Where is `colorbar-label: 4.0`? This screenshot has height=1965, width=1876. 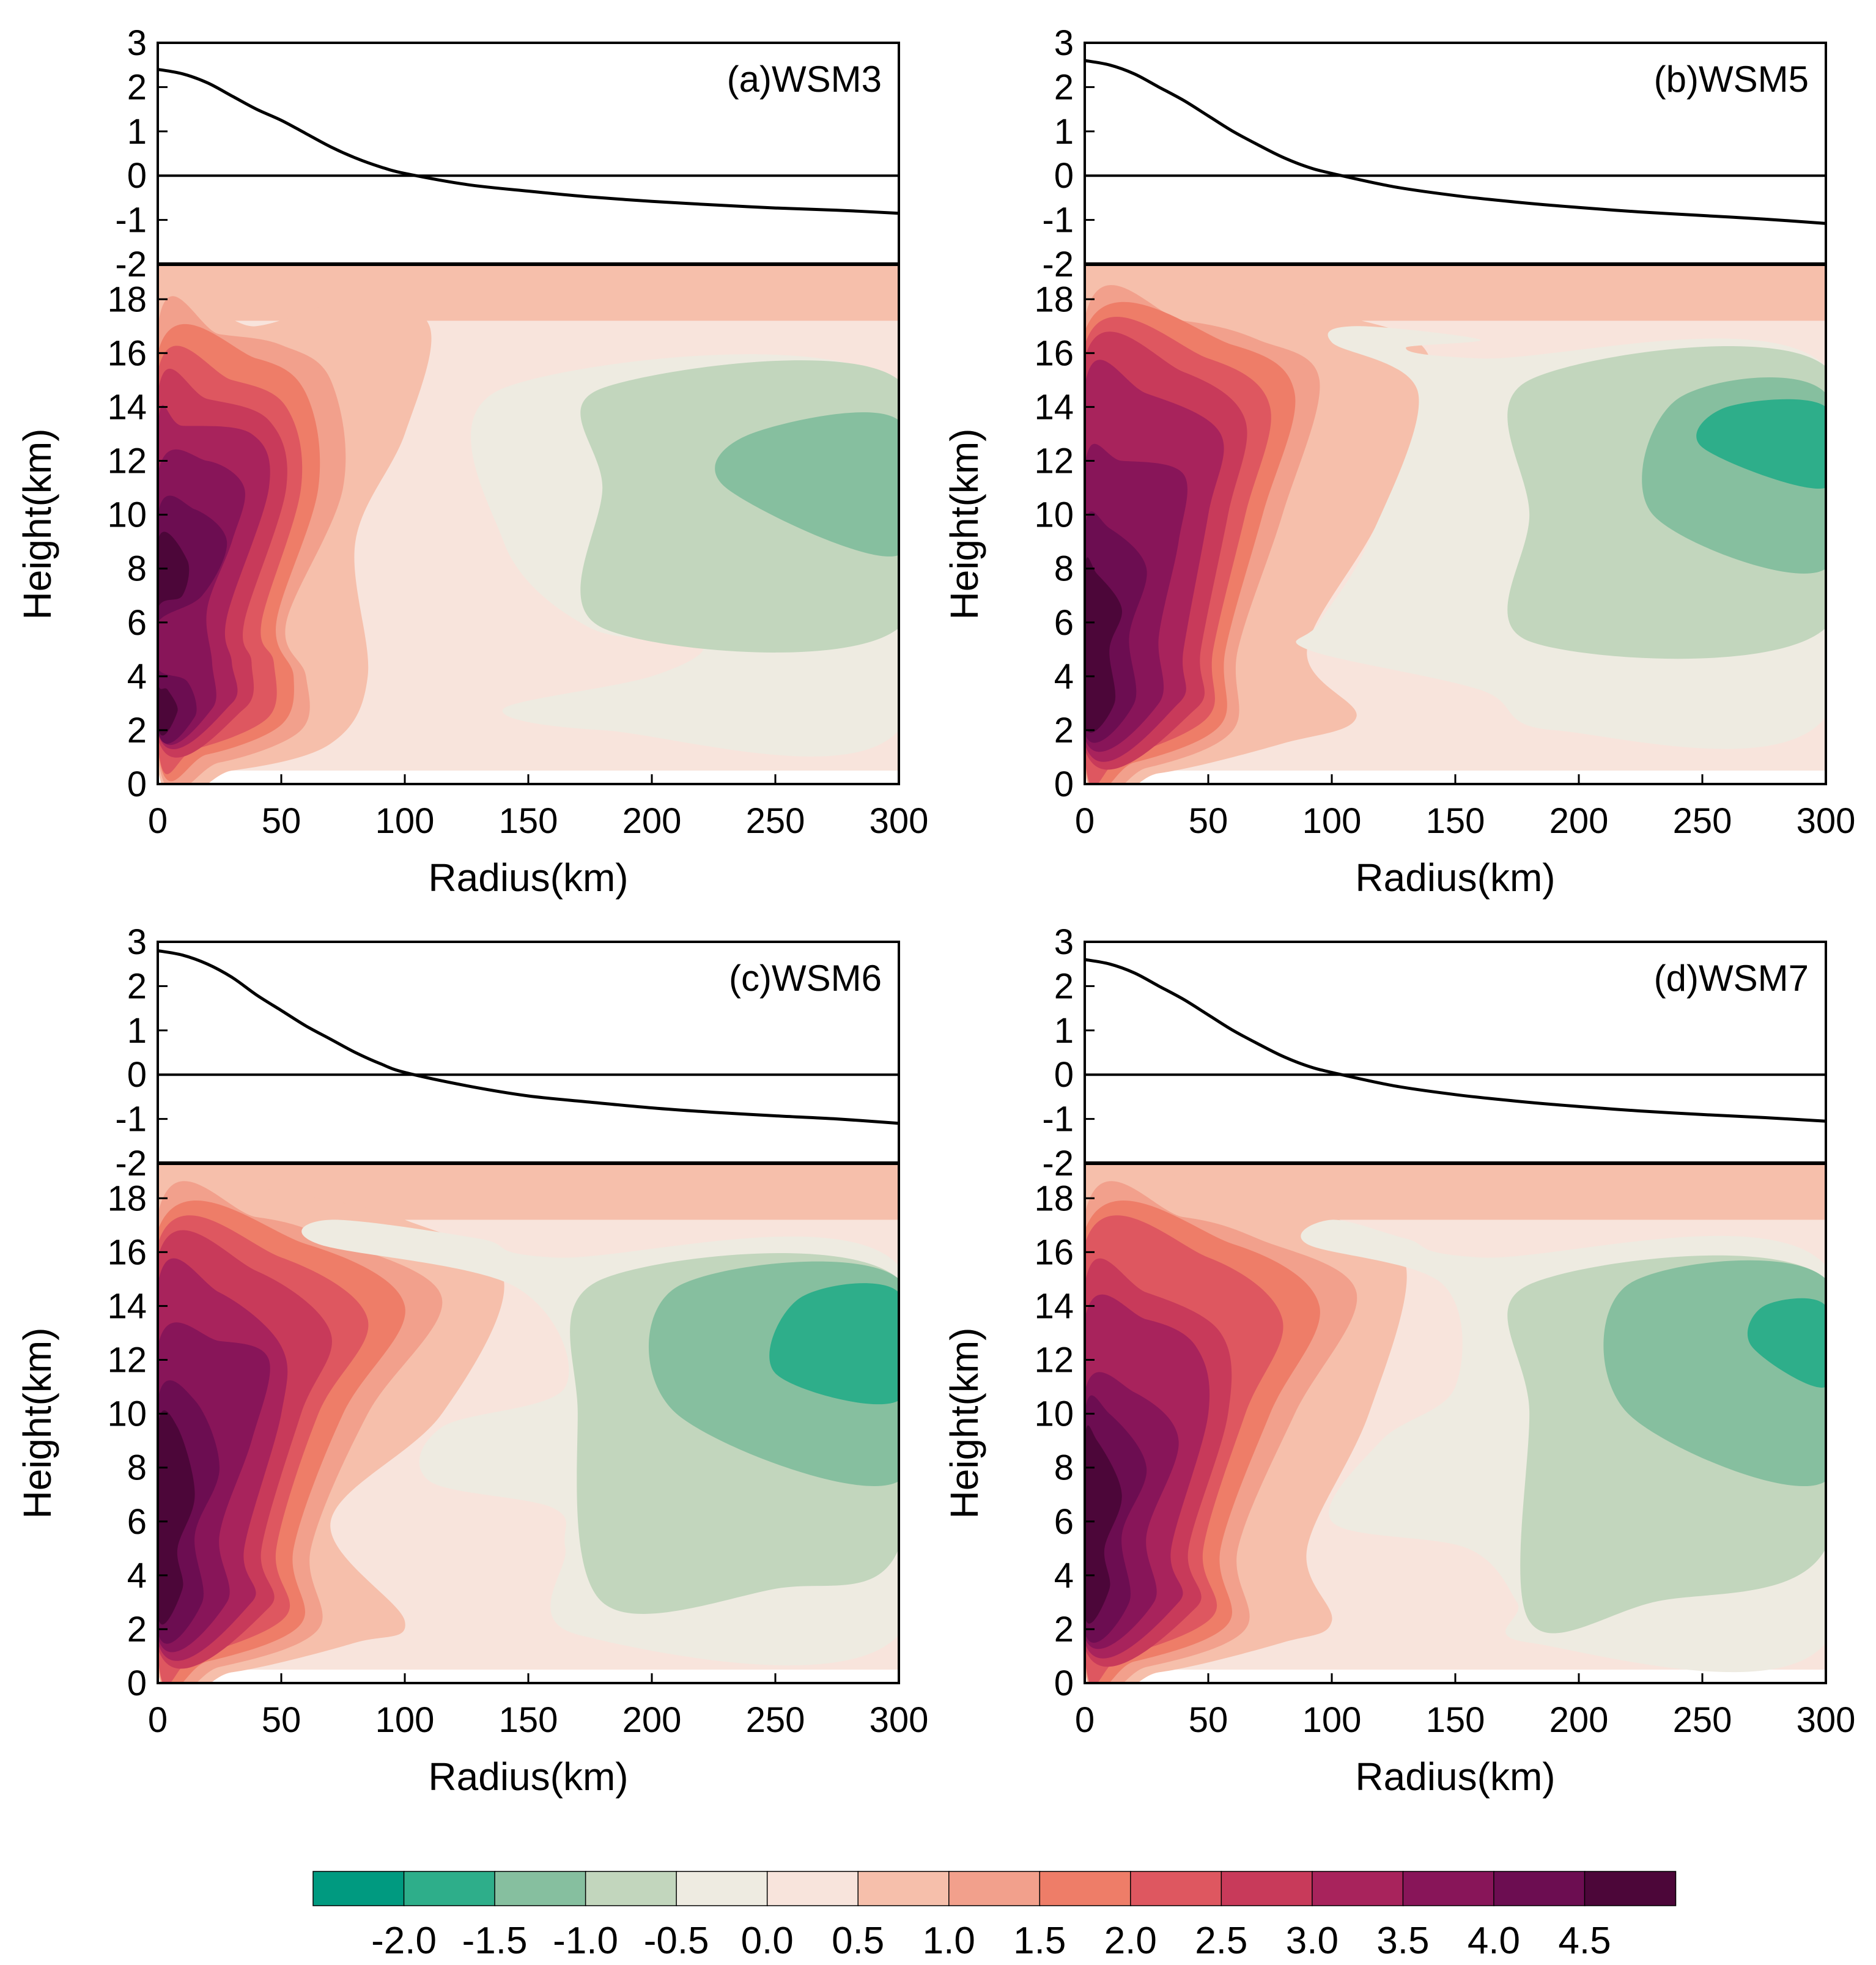 colorbar-label: 4.0 is located at coordinates (1494, 1941).